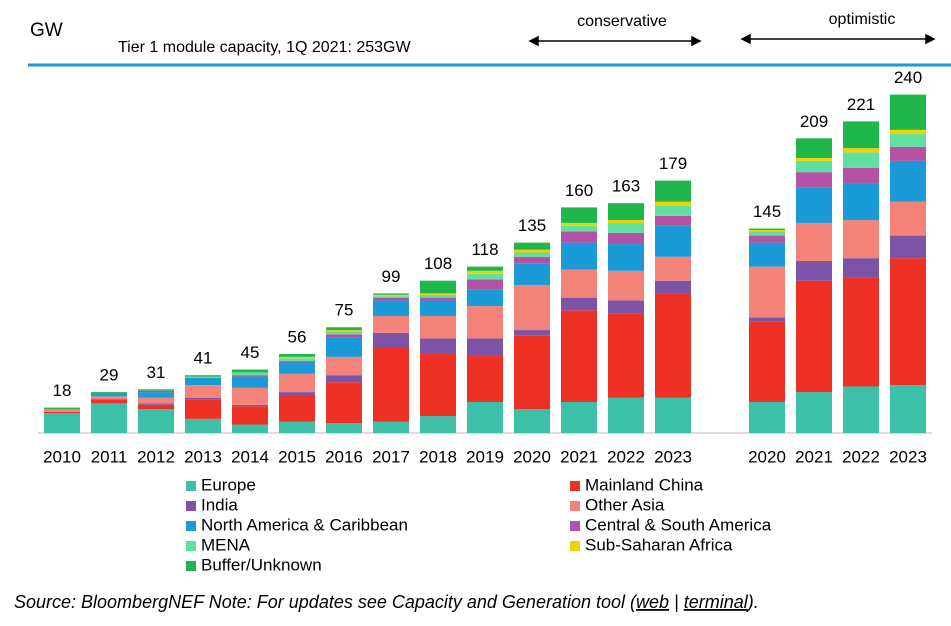  I want to click on total-label: 145, so click(767, 211).